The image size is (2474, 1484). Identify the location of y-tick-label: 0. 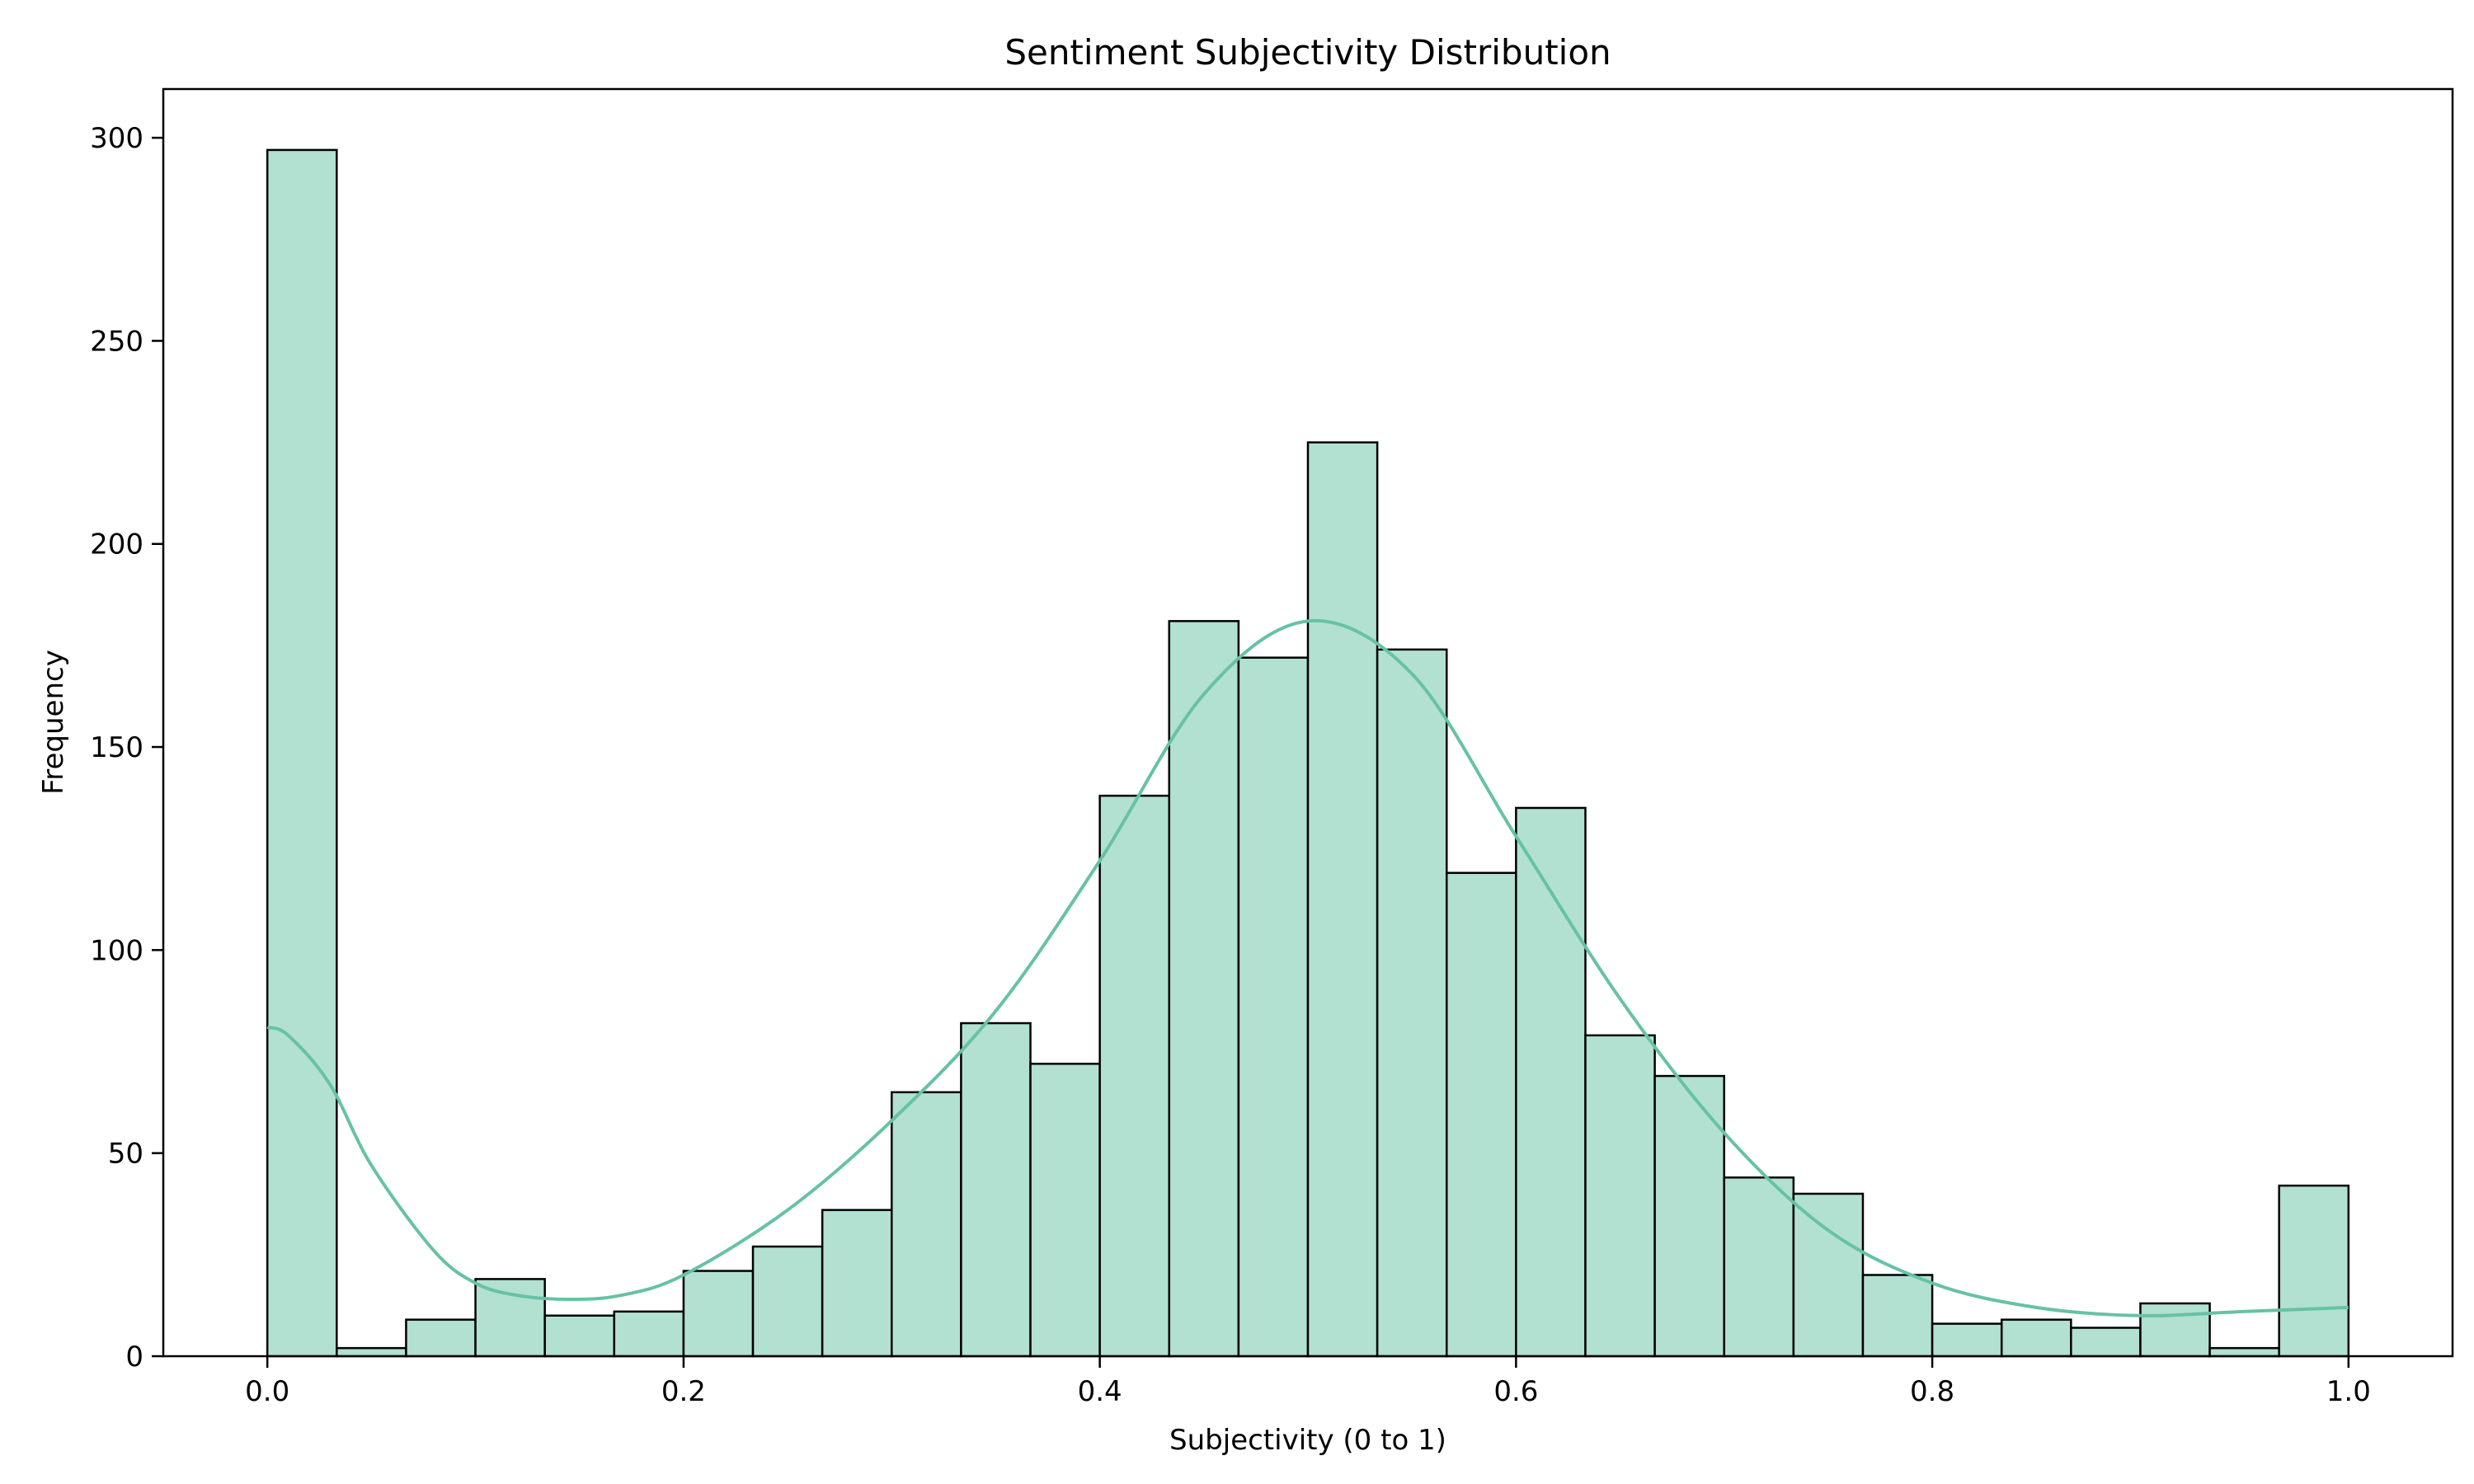
(134, 1357).